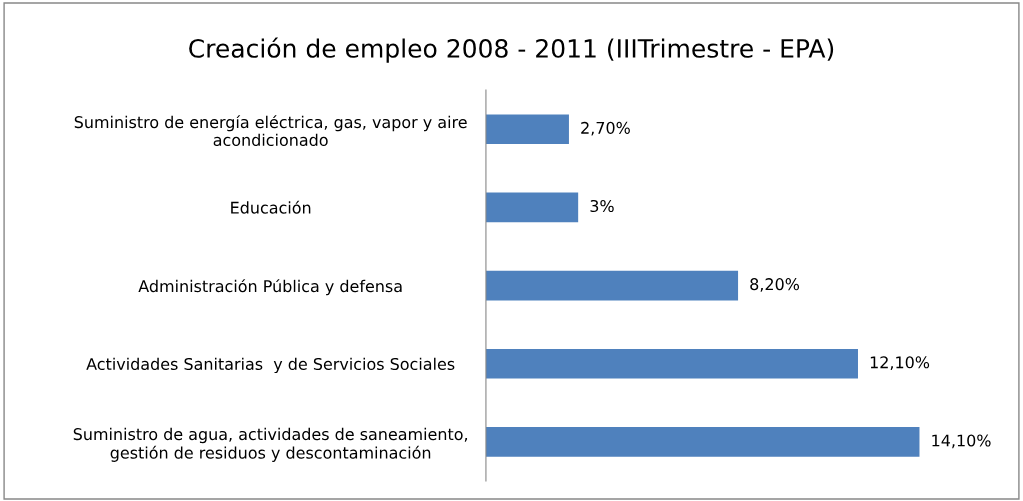  Describe the element at coordinates (961, 441) in the screenshot. I see `data-label: 14,10%` at that location.